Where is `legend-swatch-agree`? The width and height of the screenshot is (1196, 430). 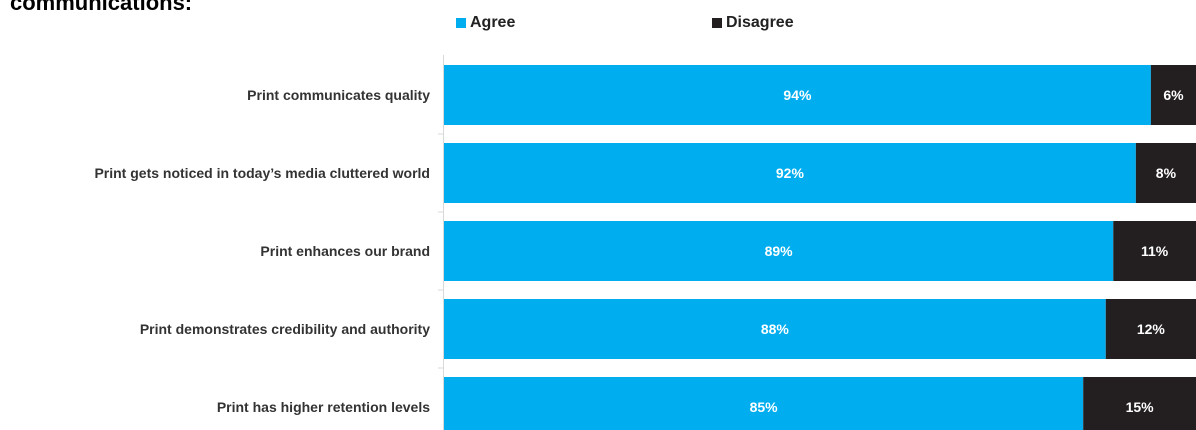 legend-swatch-agree is located at coordinates (461, 23).